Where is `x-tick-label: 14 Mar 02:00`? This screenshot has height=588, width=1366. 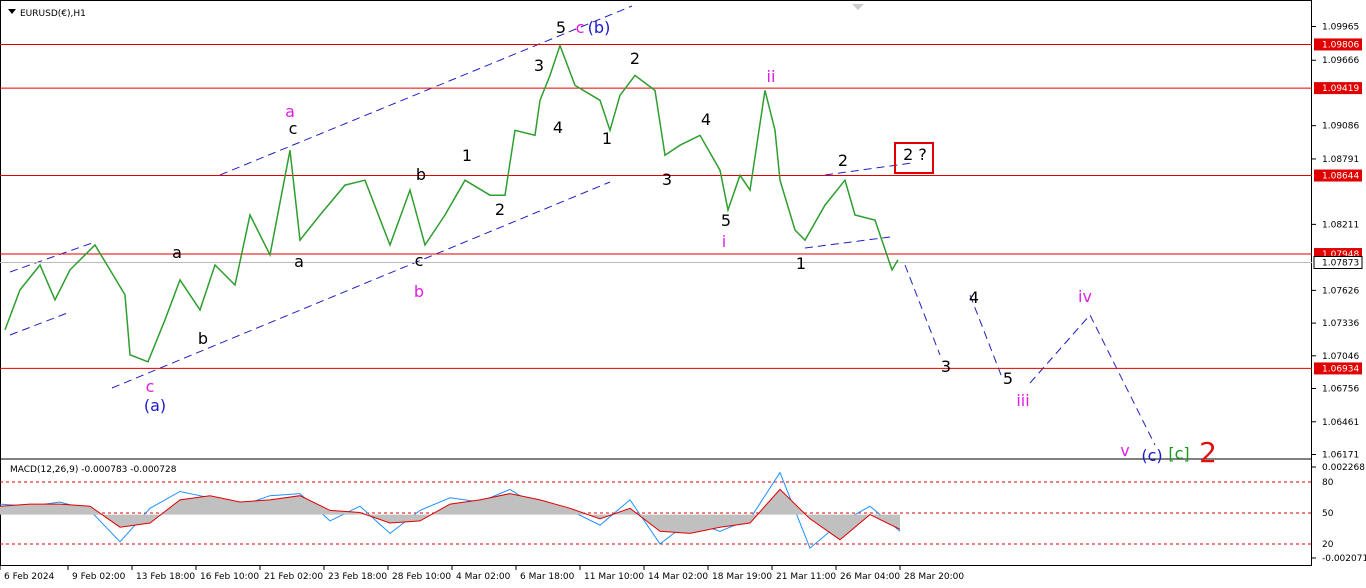
x-tick-label: 14 Mar 02:00 is located at coordinates (678, 577).